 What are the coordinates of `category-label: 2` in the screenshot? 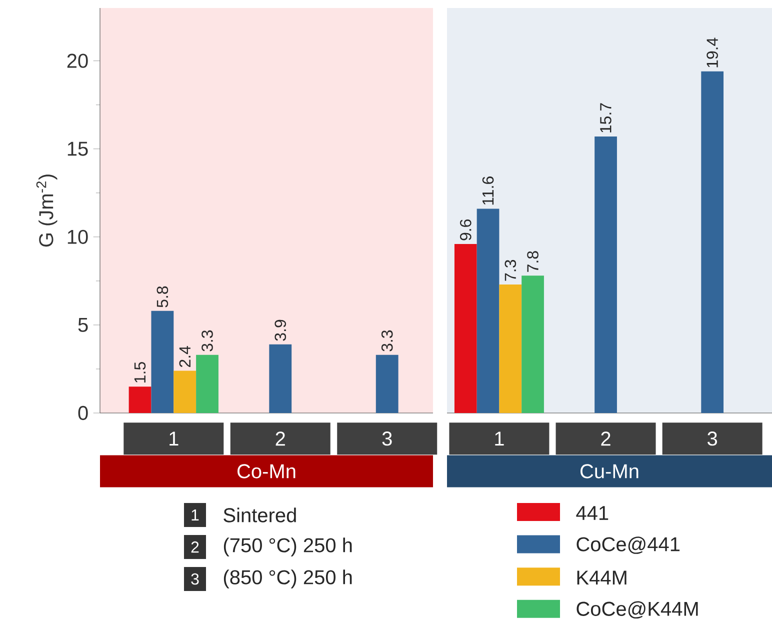 It's located at (195, 547).